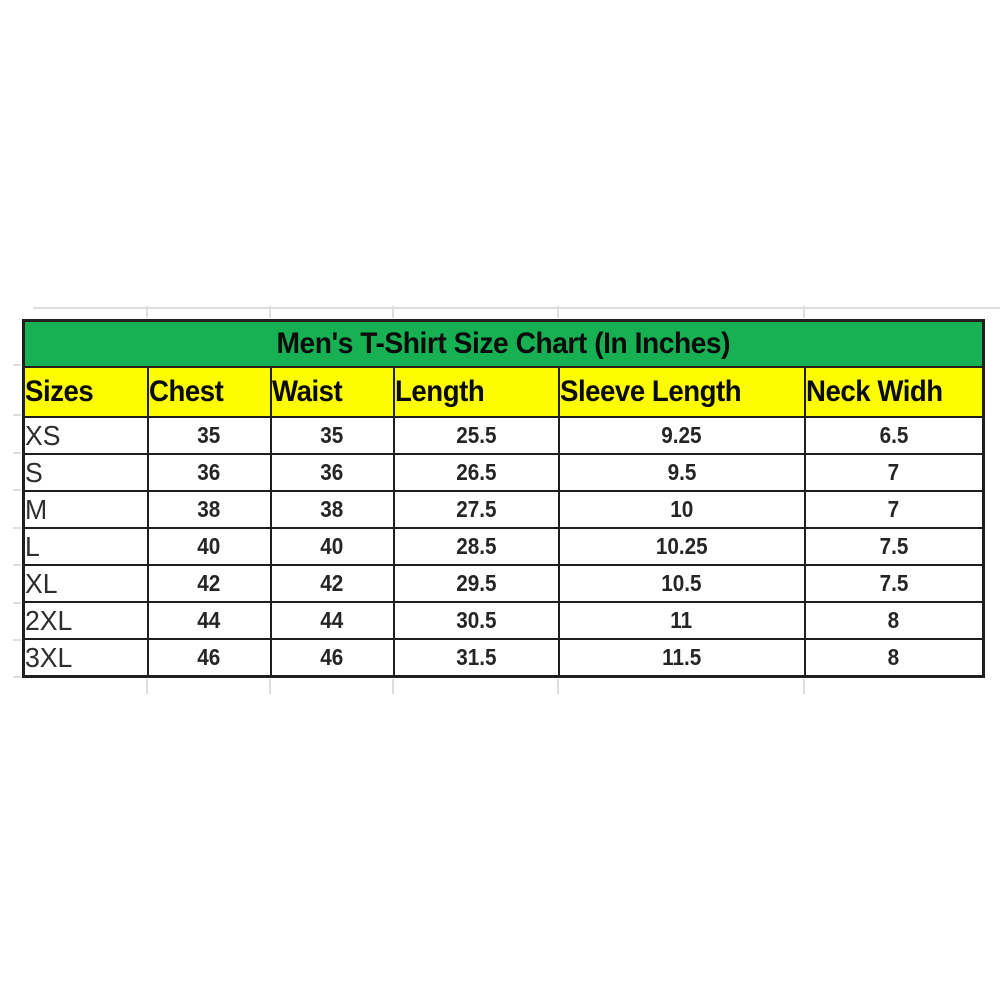 The image size is (1000, 1000). Describe the element at coordinates (894, 392) in the screenshot. I see `header-neck-width: Neck Widh` at that location.